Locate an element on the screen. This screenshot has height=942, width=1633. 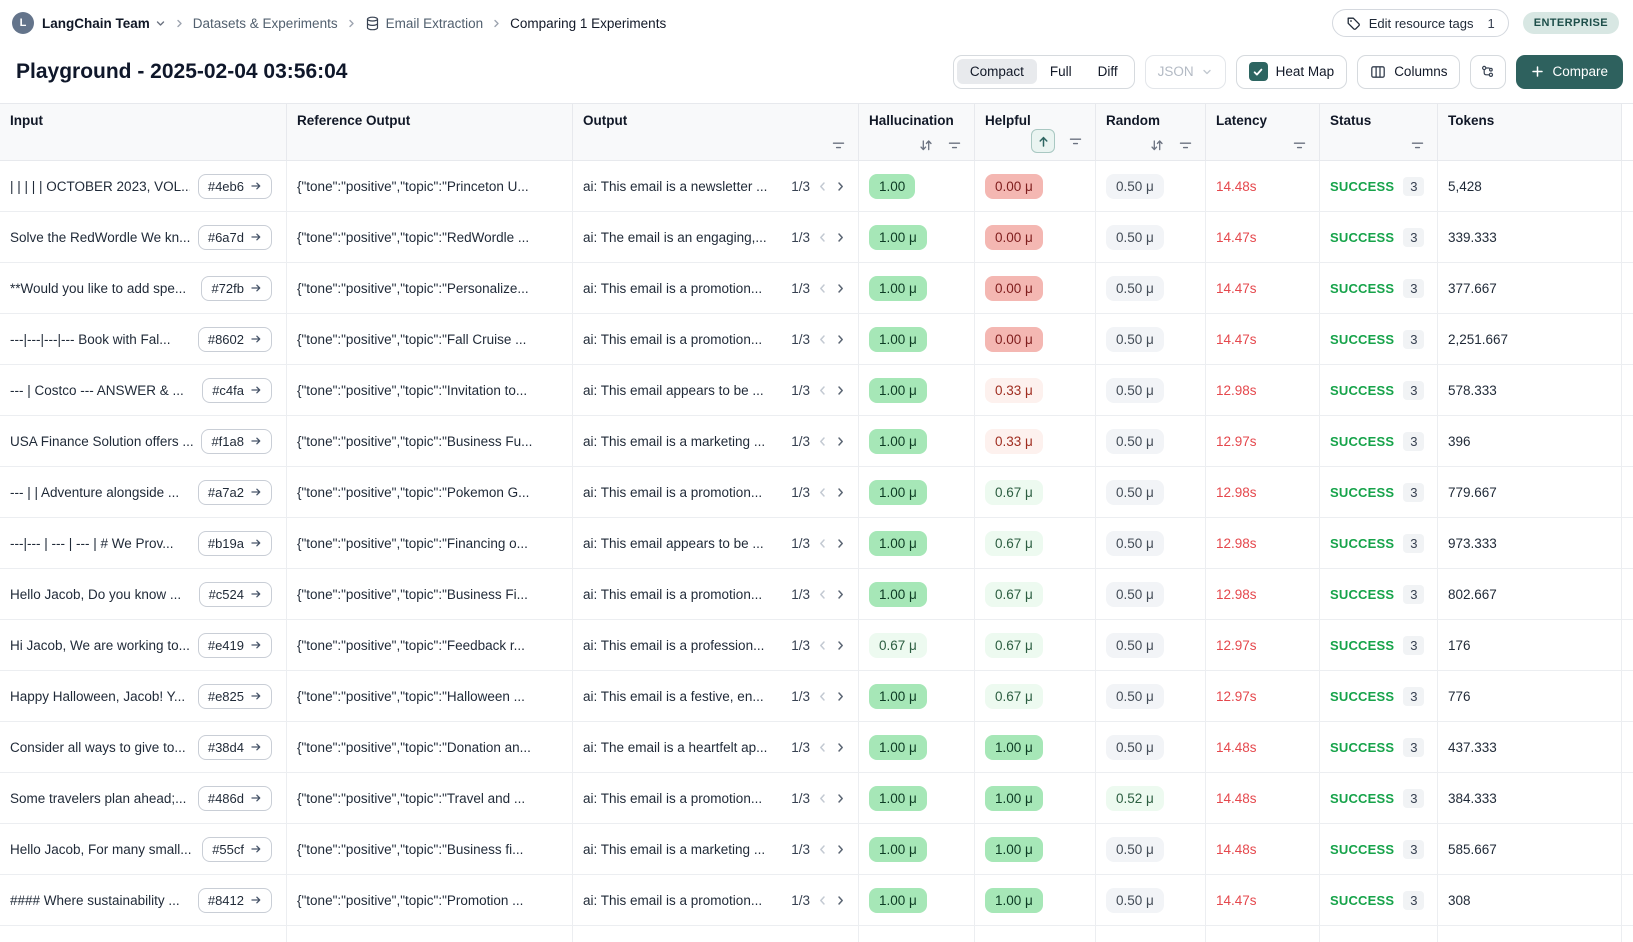
example-link-chip: #72fb is located at coordinates (236, 288).